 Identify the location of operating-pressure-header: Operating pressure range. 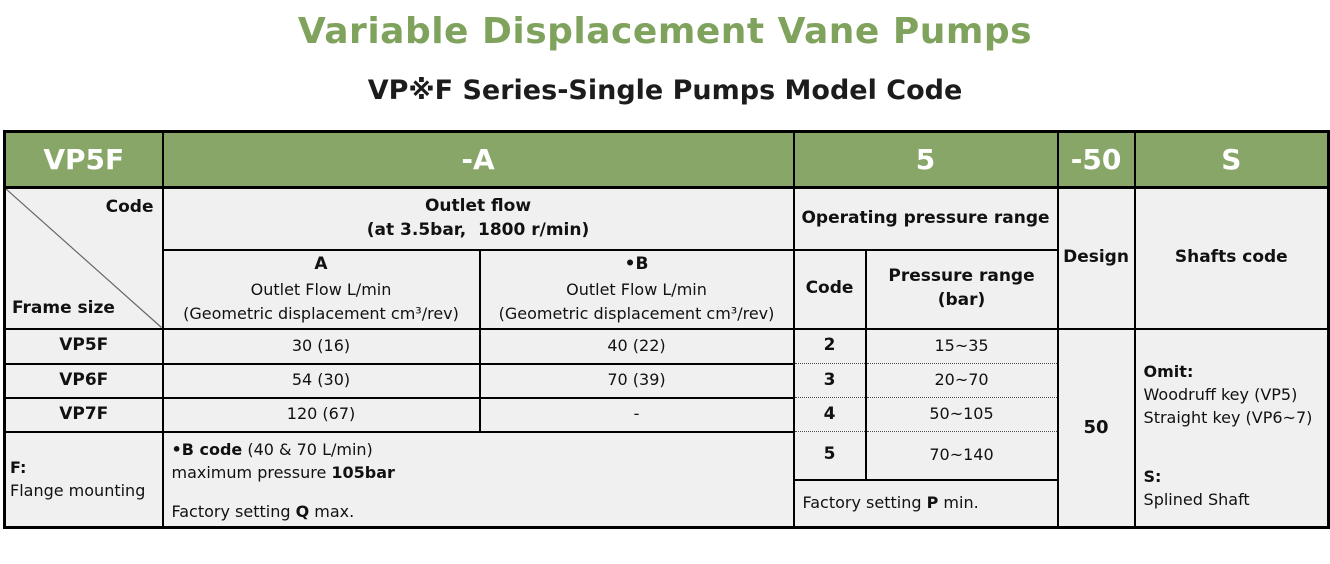
(925, 218).